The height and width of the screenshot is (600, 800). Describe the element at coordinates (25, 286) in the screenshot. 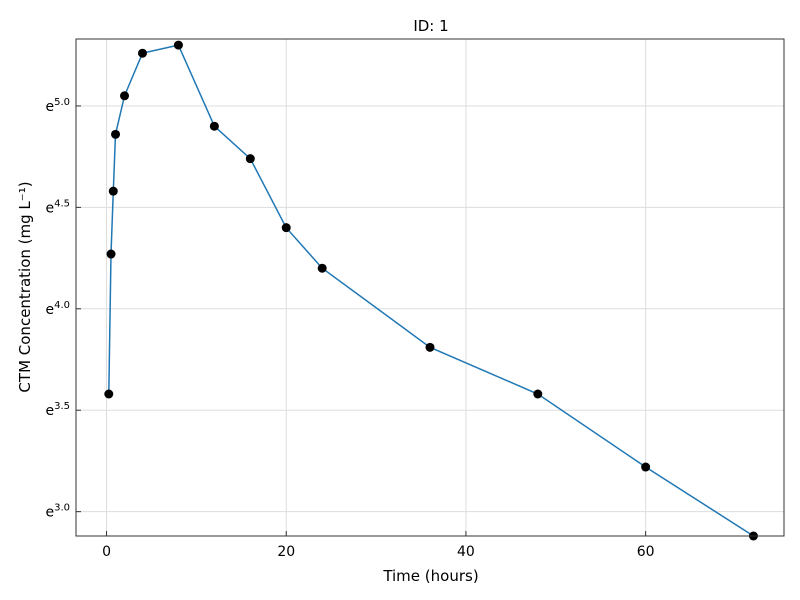

I see `y-axis-label: CTM Concentration (mg L⁻¹)` at that location.